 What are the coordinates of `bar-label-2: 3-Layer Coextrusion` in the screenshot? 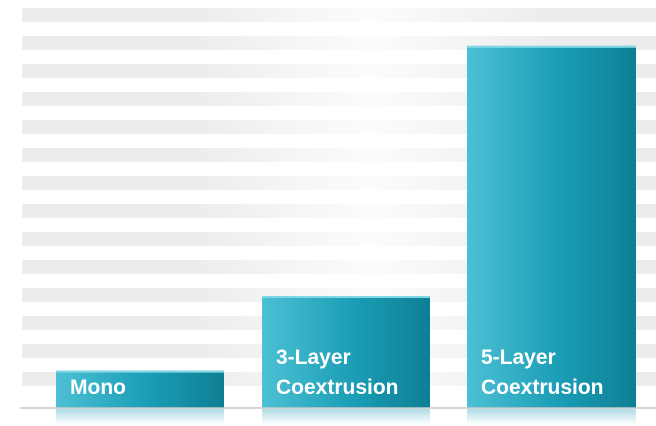 It's located at (337, 372).